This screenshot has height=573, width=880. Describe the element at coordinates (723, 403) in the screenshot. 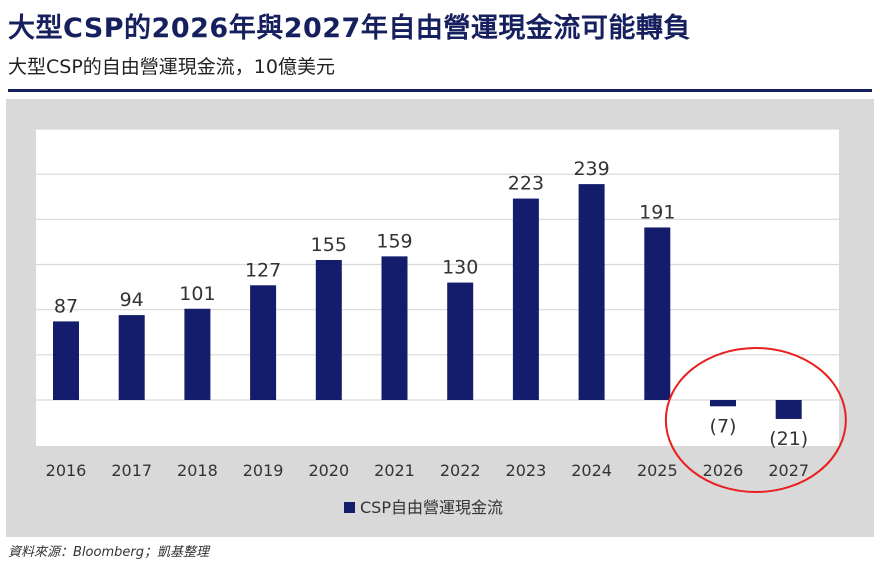

I see `bar-2026` at that location.